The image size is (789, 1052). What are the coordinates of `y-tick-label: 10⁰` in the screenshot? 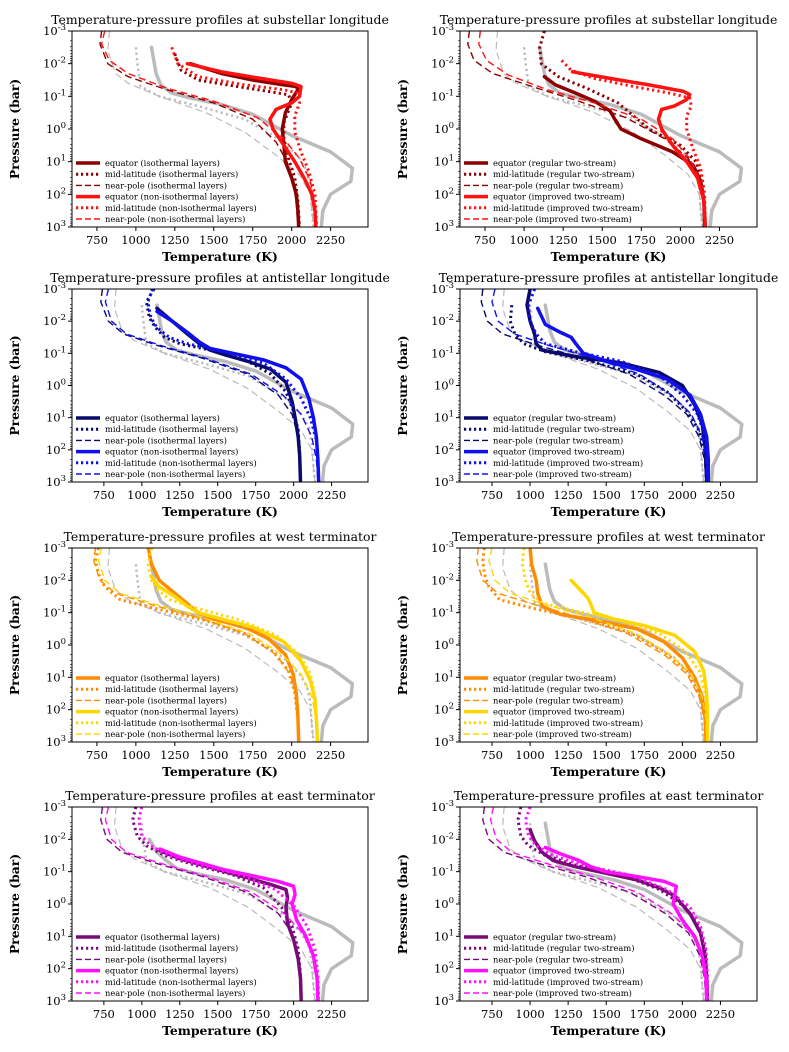 It's located at (56, 903).